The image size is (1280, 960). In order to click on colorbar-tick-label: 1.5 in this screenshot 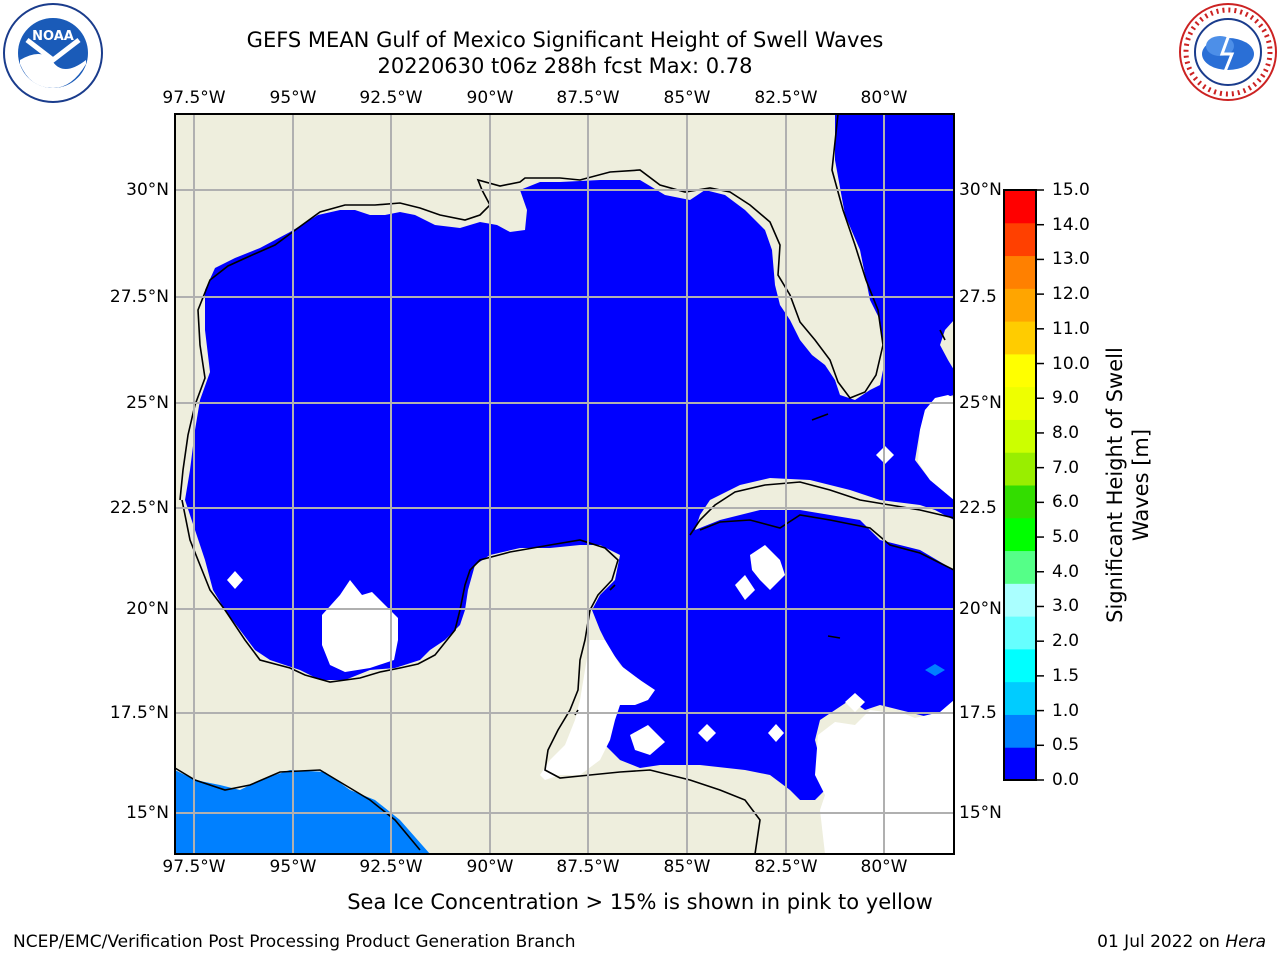, I will do `click(1066, 675)`.